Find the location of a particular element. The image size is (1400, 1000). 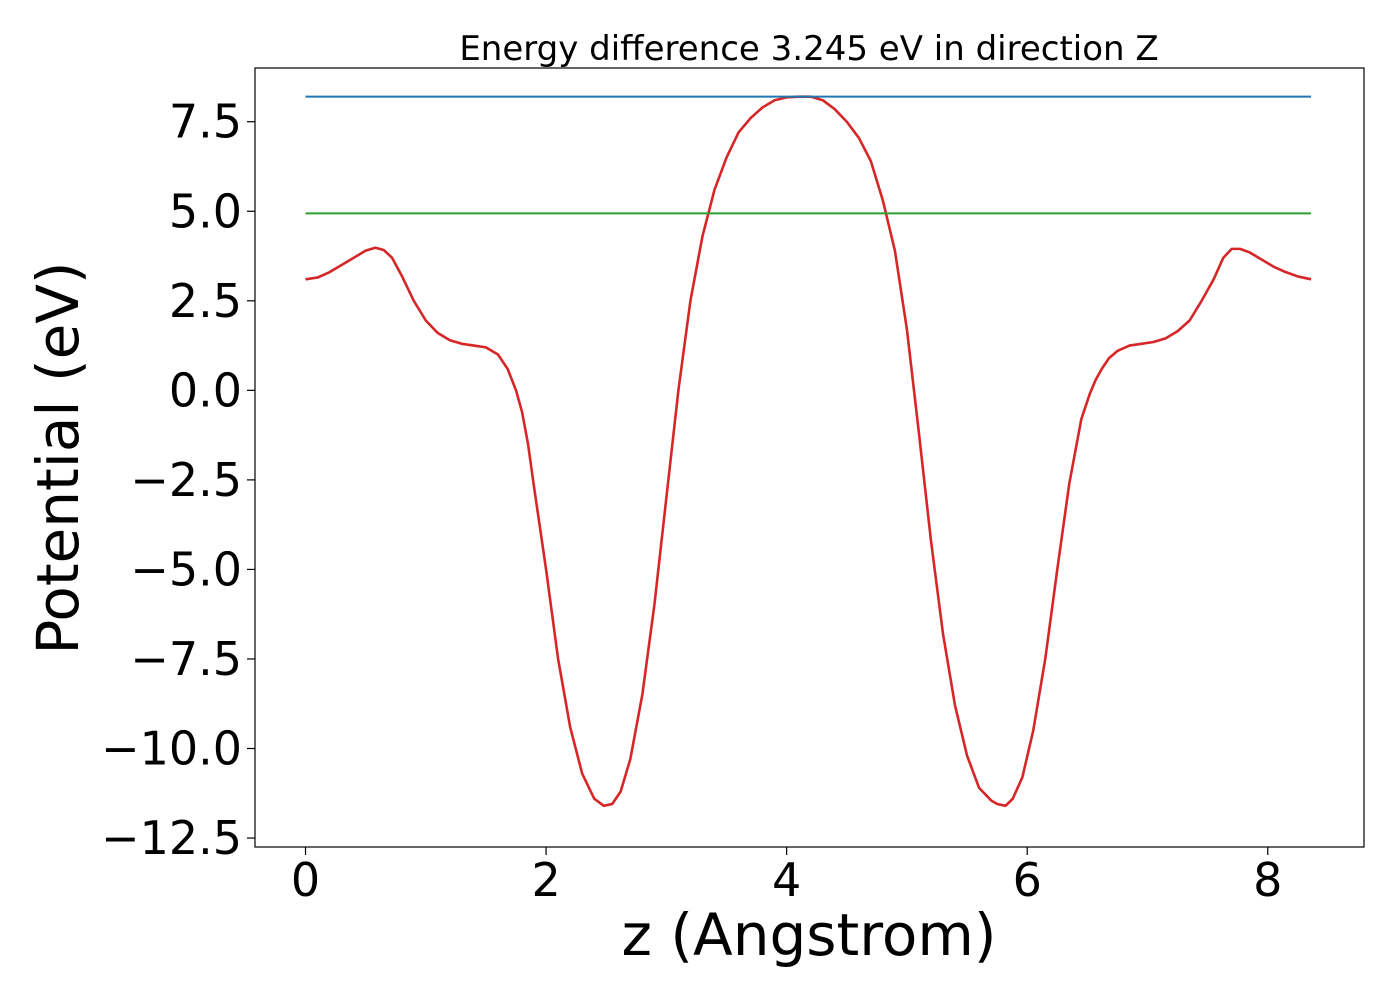

y-tick-label: −12.5 is located at coordinates (171, 838).